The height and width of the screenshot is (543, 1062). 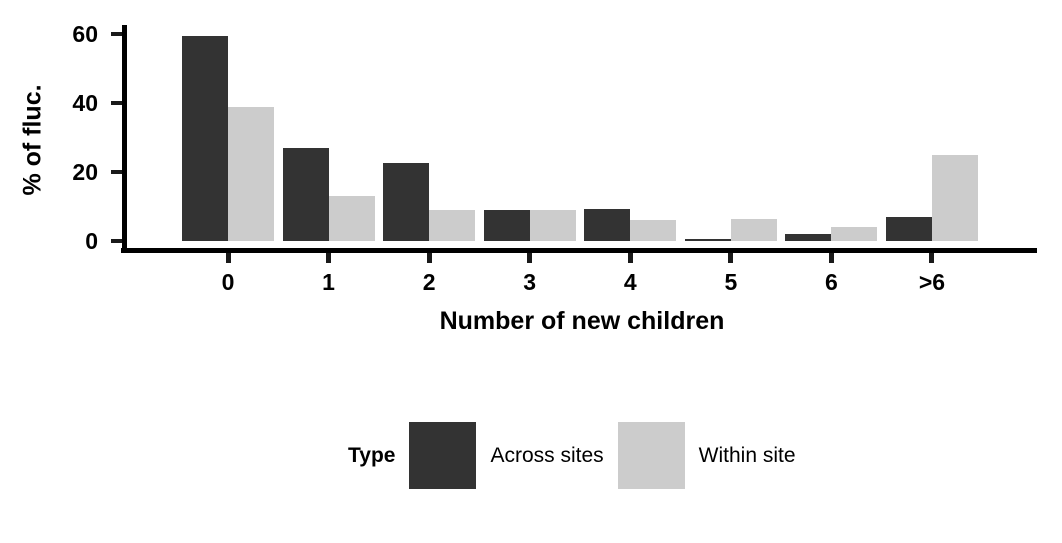 What do you see at coordinates (124, 139) in the screenshot?
I see `y-axis-line` at bounding box center [124, 139].